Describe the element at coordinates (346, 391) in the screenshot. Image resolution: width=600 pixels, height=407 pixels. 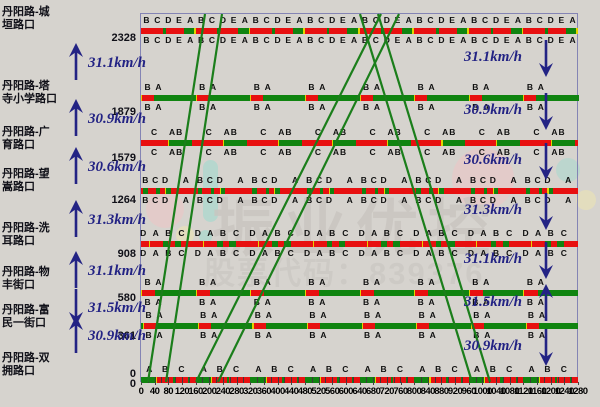
I see `x-axis-tick-label: 600` at that location.